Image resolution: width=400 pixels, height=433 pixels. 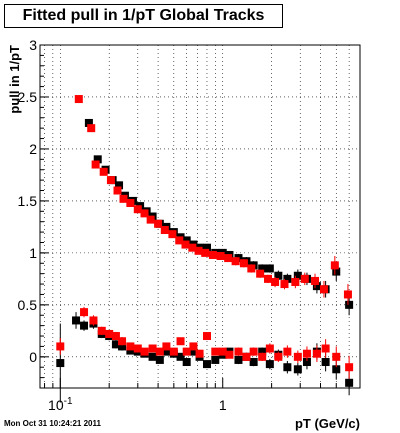 What do you see at coordinates (33, 149) in the screenshot?
I see `y-tick-label: 2` at bounding box center [33, 149].